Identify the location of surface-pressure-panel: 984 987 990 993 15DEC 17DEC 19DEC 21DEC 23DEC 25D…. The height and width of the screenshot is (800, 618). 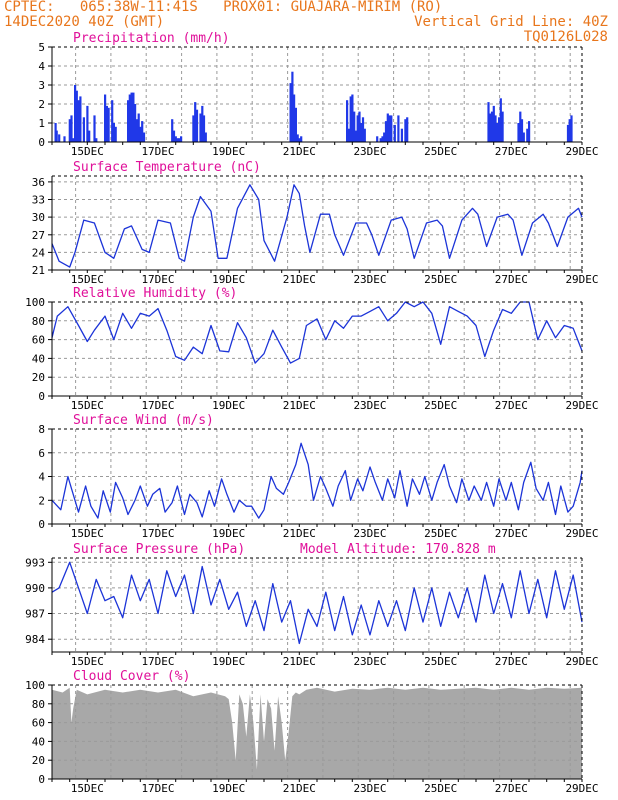
(311, 605).